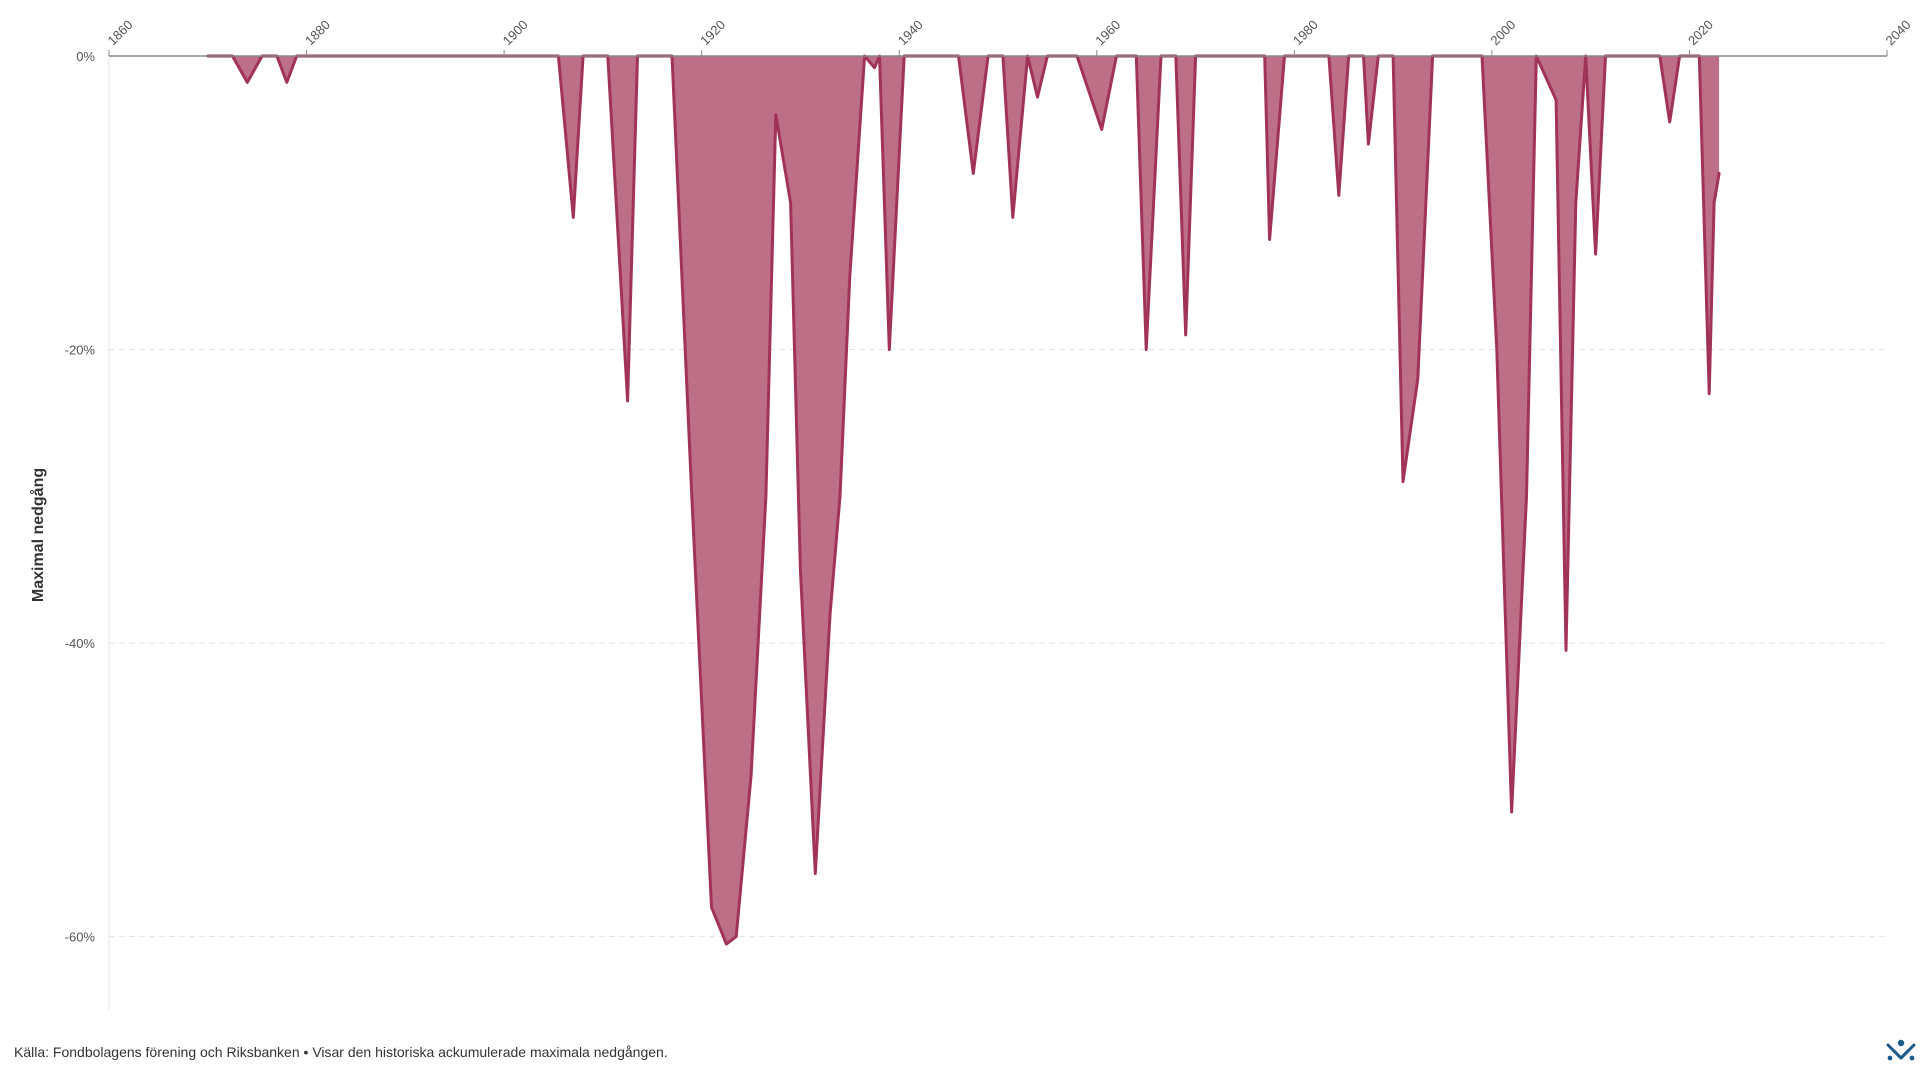 This screenshot has height=1080, width=1920. What do you see at coordinates (1502, 32) in the screenshot?
I see `x-tick-label: 2000` at bounding box center [1502, 32].